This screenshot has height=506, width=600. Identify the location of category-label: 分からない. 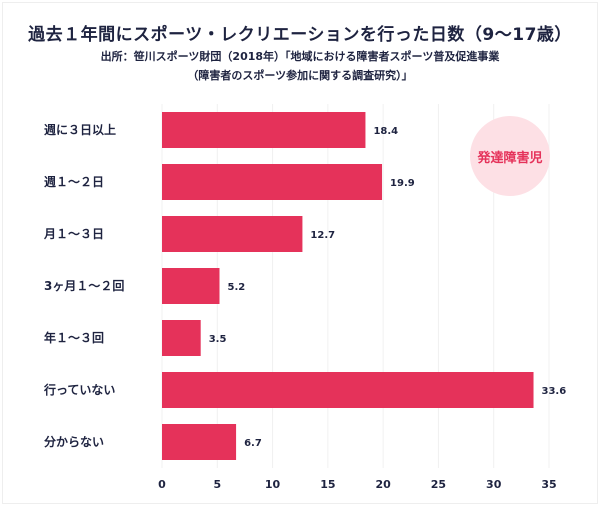
(74, 441).